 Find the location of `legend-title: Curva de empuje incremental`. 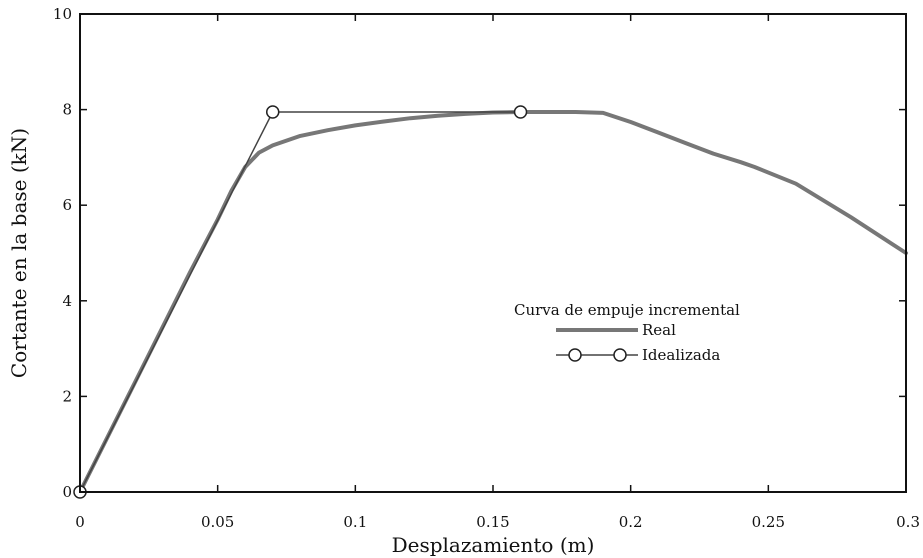

legend-title: Curva de empuje incremental is located at coordinates (627, 310).